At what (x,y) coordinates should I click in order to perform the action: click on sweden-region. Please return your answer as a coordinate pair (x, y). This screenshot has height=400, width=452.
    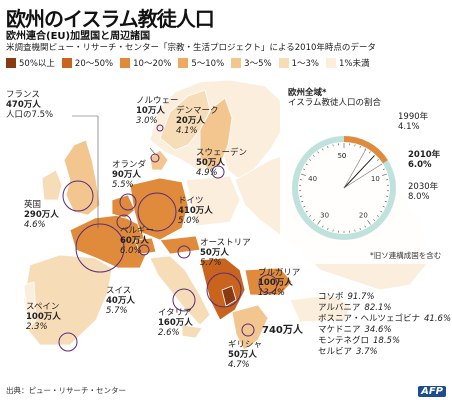
    Looking at the image, I should click on (216, 134).